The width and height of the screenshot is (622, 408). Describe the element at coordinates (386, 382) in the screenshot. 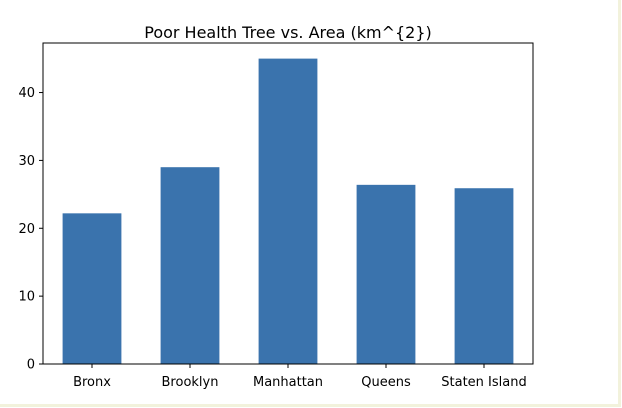

I see `x-tick-label: Queens` at that location.